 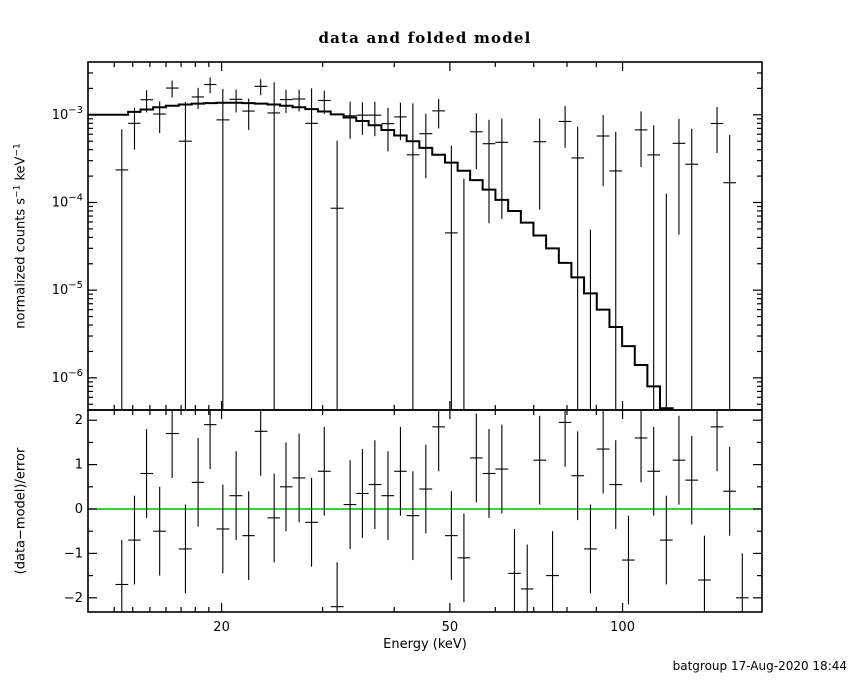 What do you see at coordinates (622, 627) in the screenshot?
I see `svg-text: 100` at bounding box center [622, 627].